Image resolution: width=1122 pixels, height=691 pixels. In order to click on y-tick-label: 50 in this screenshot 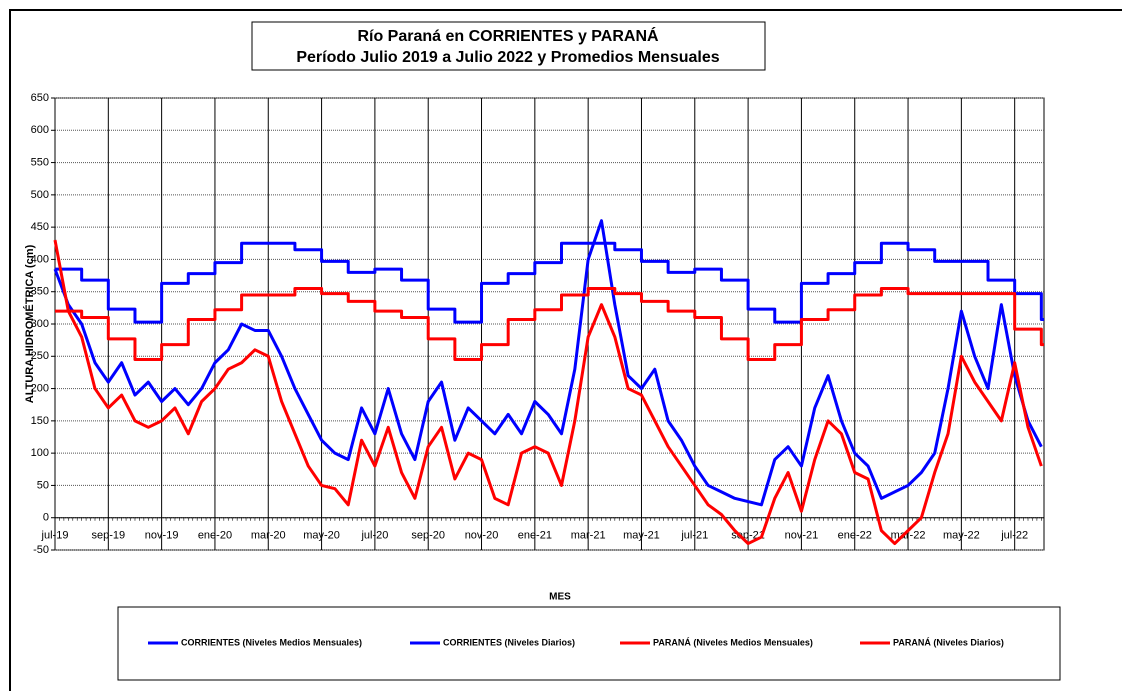, I will do `click(43, 485)`.